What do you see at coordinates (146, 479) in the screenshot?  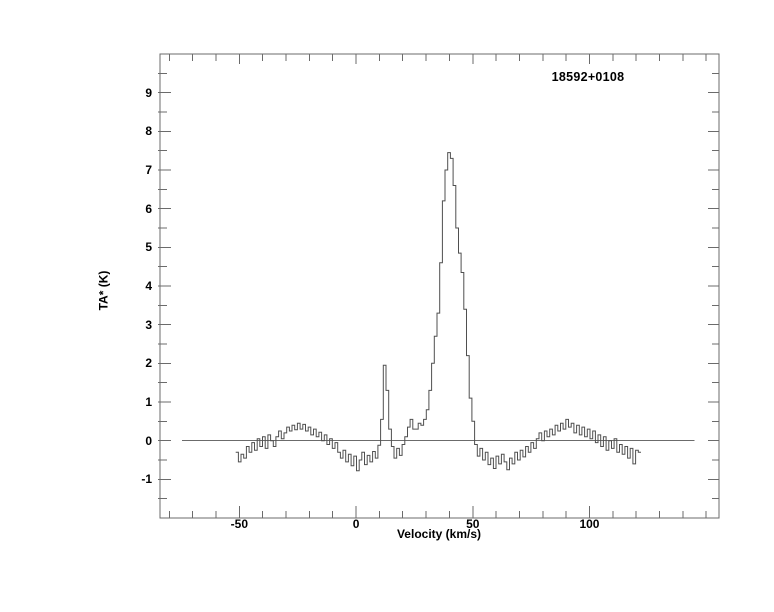 I see `y-tick-label: -1` at bounding box center [146, 479].